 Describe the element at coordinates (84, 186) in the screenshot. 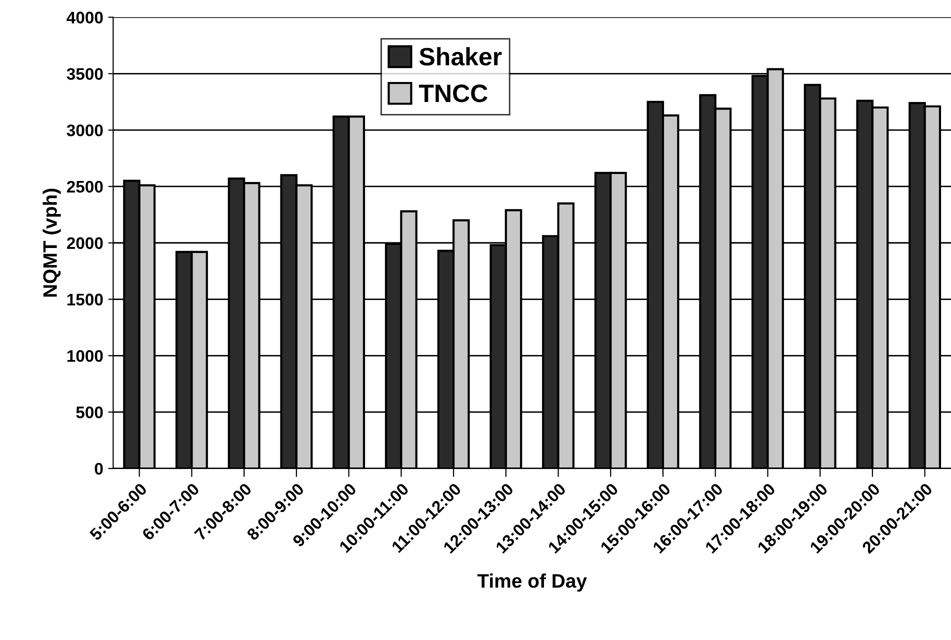

I see `y-tick-label: 2500` at that location.